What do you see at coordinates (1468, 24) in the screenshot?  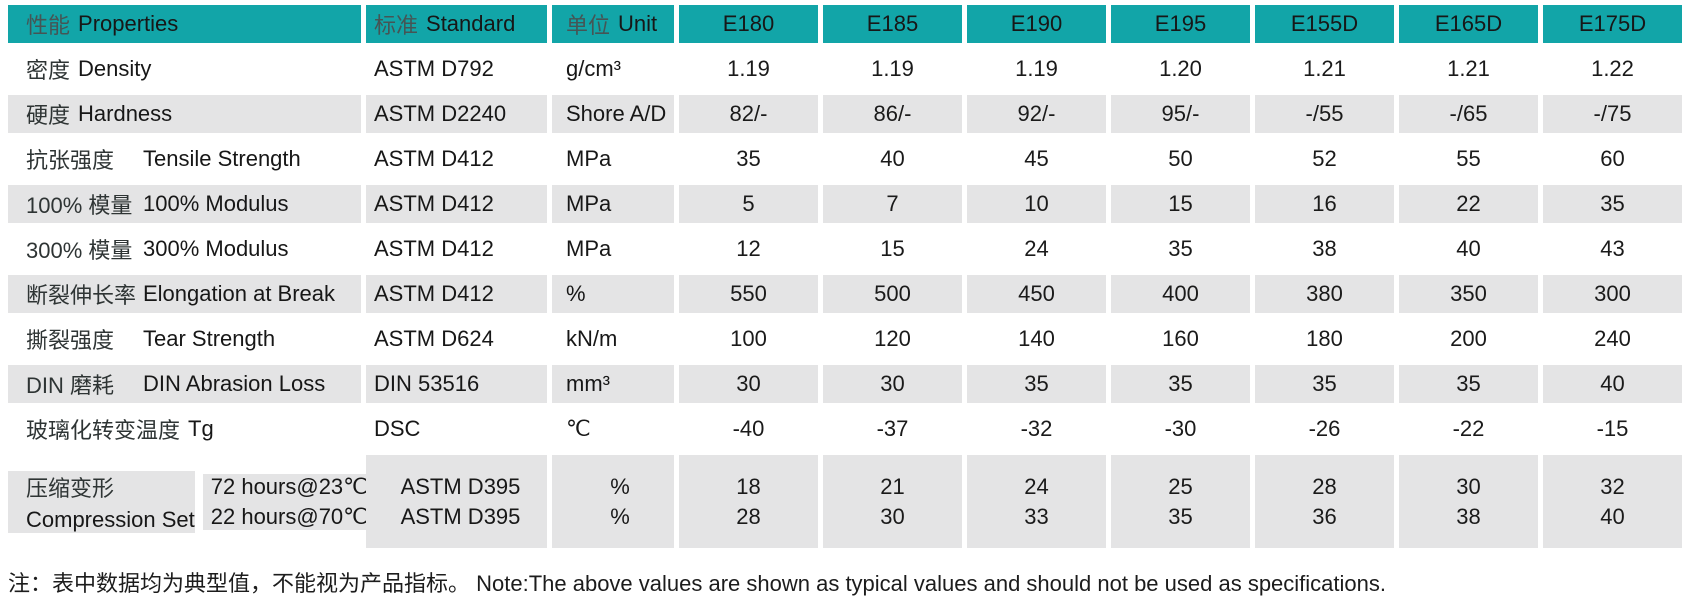 I see `header-cell-product-e165d: E165D` at bounding box center [1468, 24].